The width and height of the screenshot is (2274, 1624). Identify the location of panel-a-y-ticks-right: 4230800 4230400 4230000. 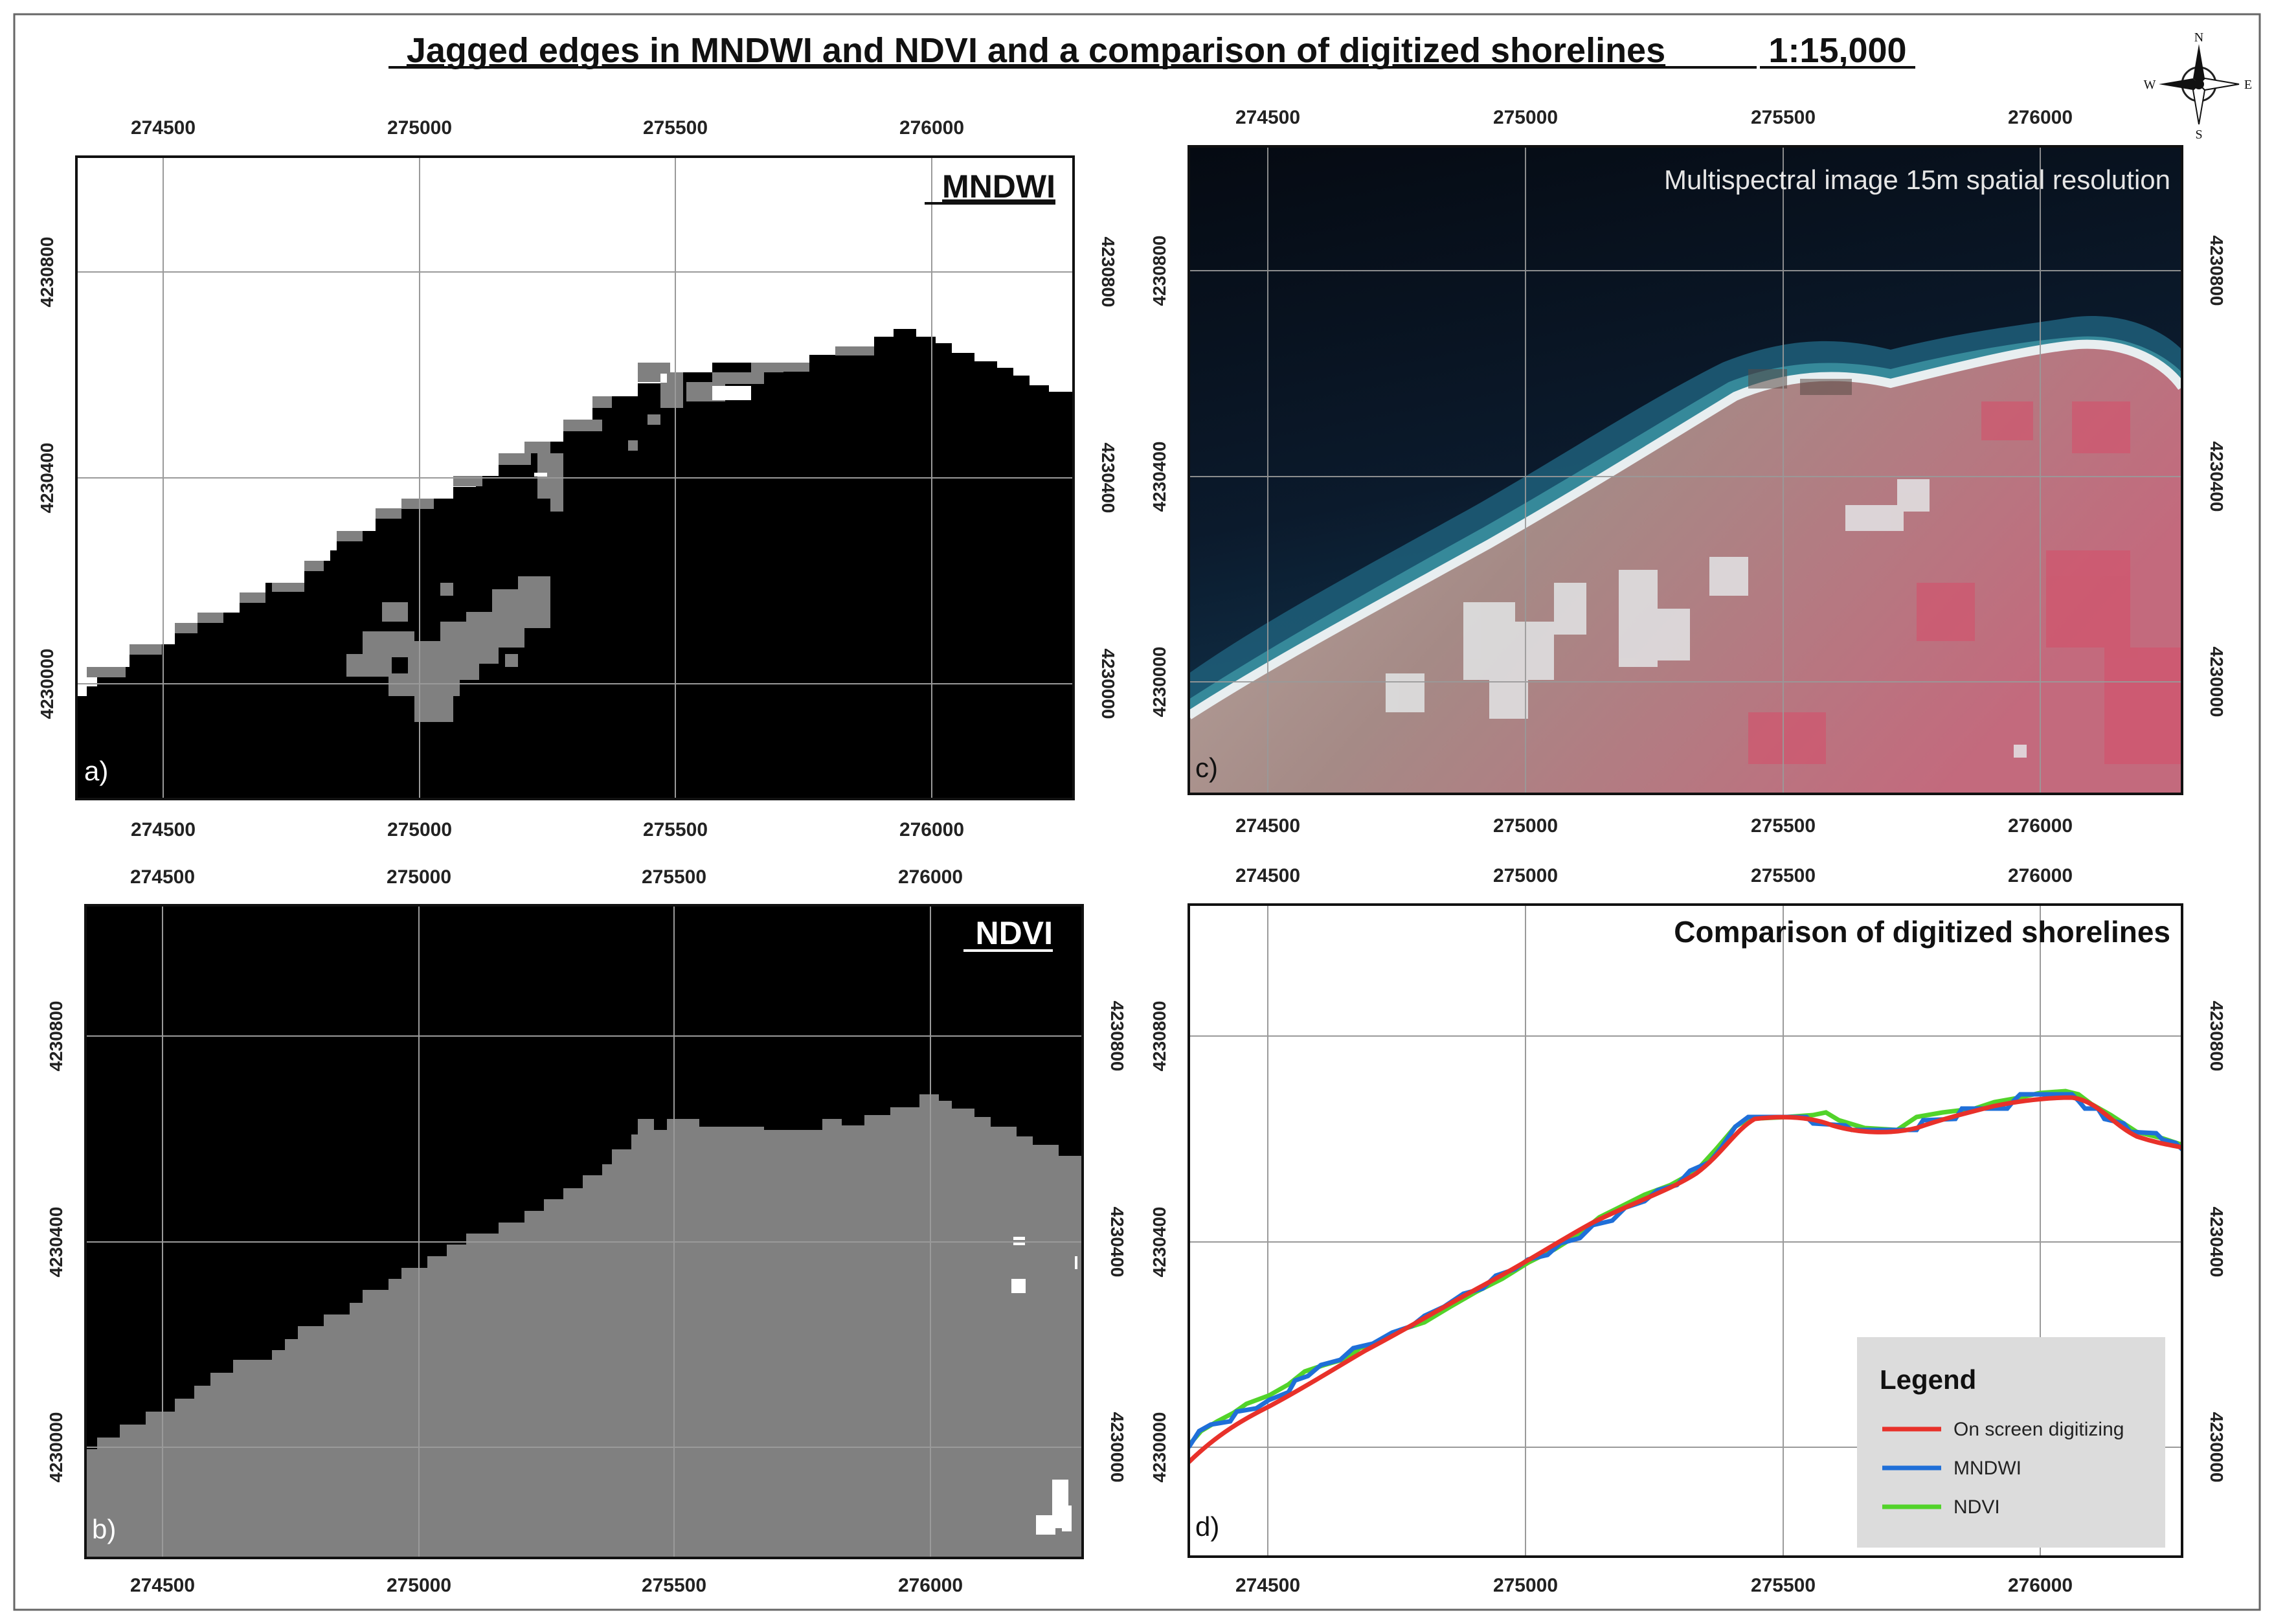
(1108, 477).